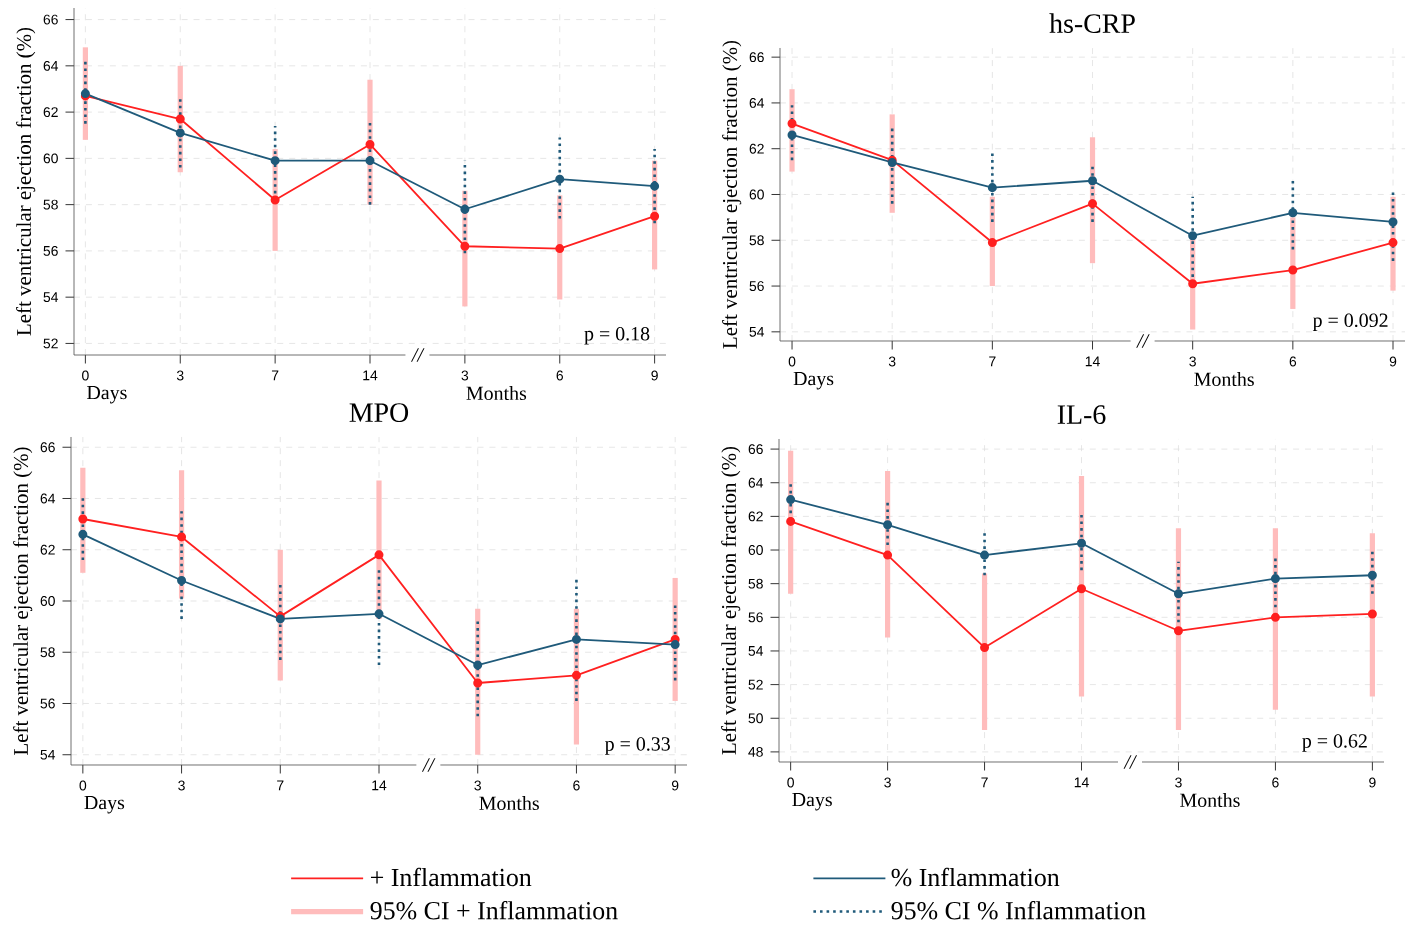  I want to click on chart-title: MPO, so click(379, 413).